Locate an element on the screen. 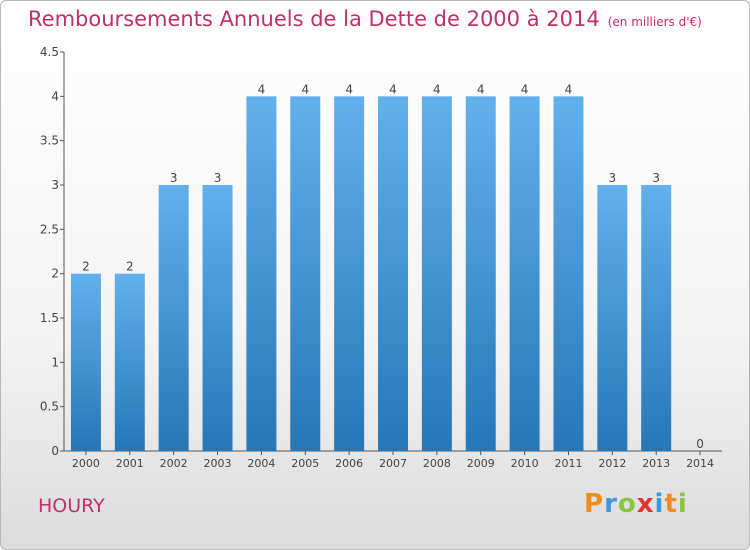 Image resolution: width=750 pixels, height=550 pixels. x-tick-label: 2002 is located at coordinates (174, 463).